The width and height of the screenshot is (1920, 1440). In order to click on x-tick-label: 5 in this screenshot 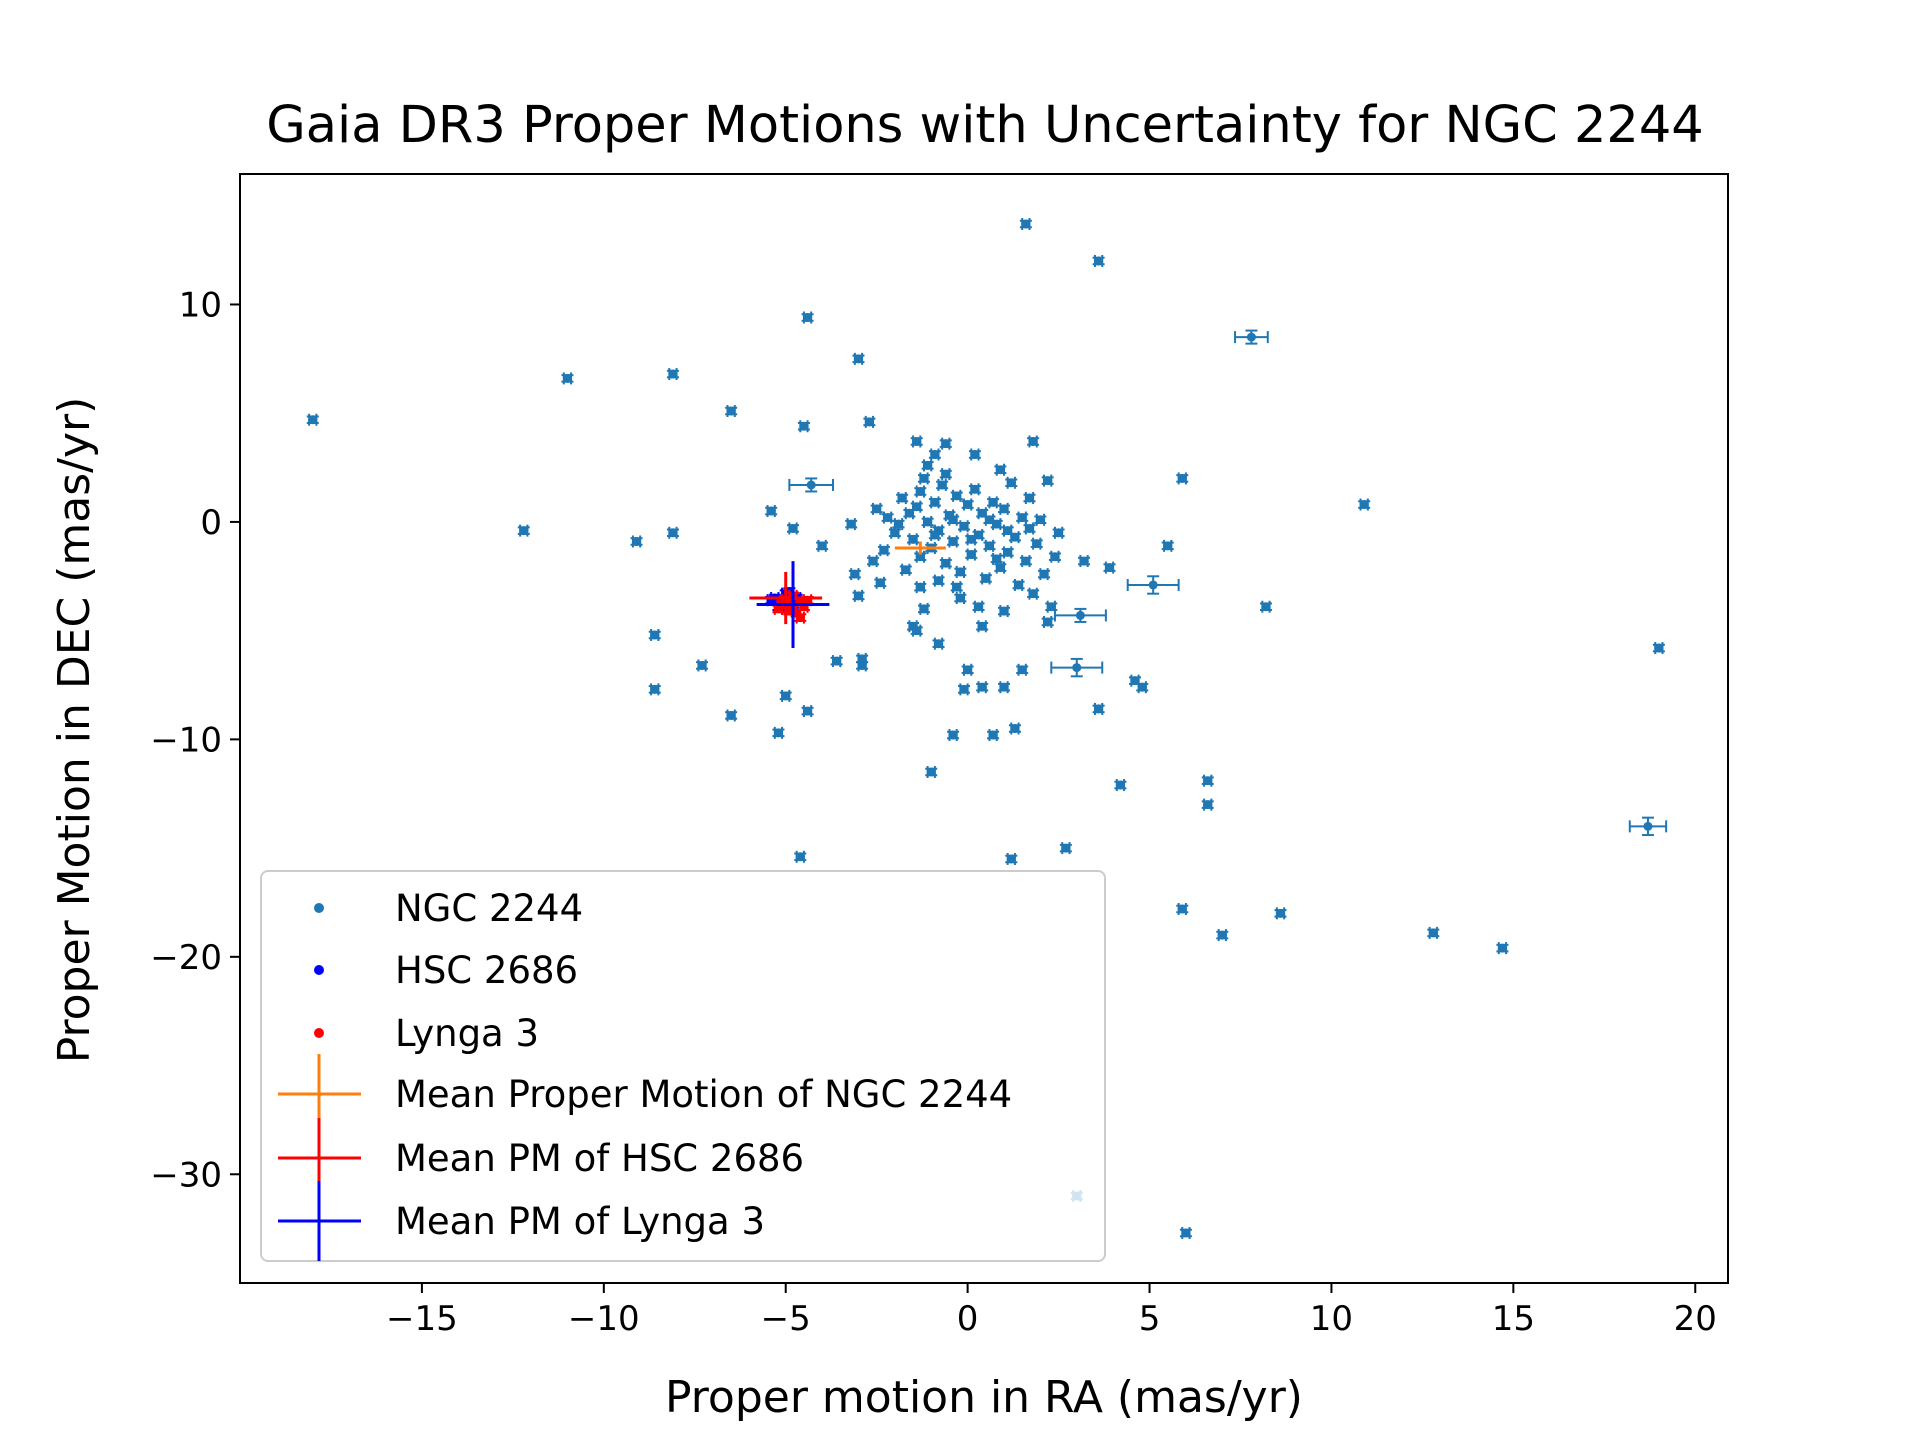, I will do `click(1150, 1319)`.